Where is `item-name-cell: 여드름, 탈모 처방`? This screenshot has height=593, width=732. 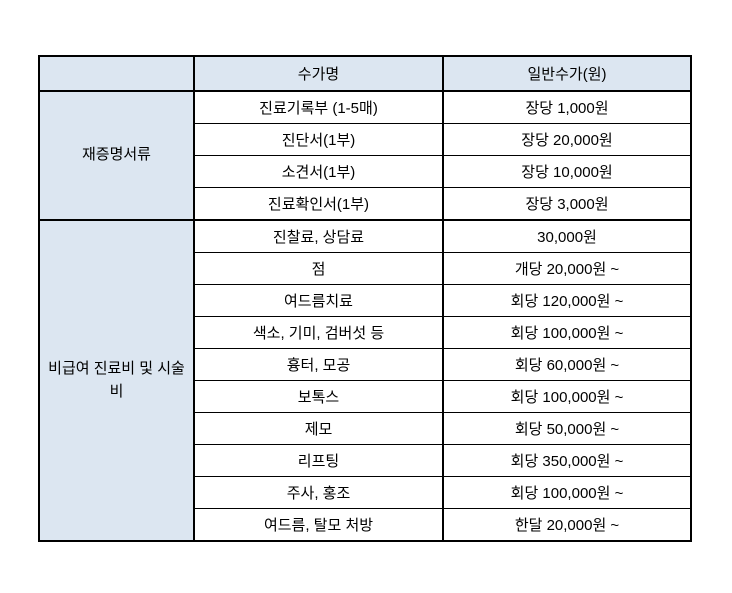
item-name-cell: 여드름, 탈모 처방 is located at coordinates (318, 525).